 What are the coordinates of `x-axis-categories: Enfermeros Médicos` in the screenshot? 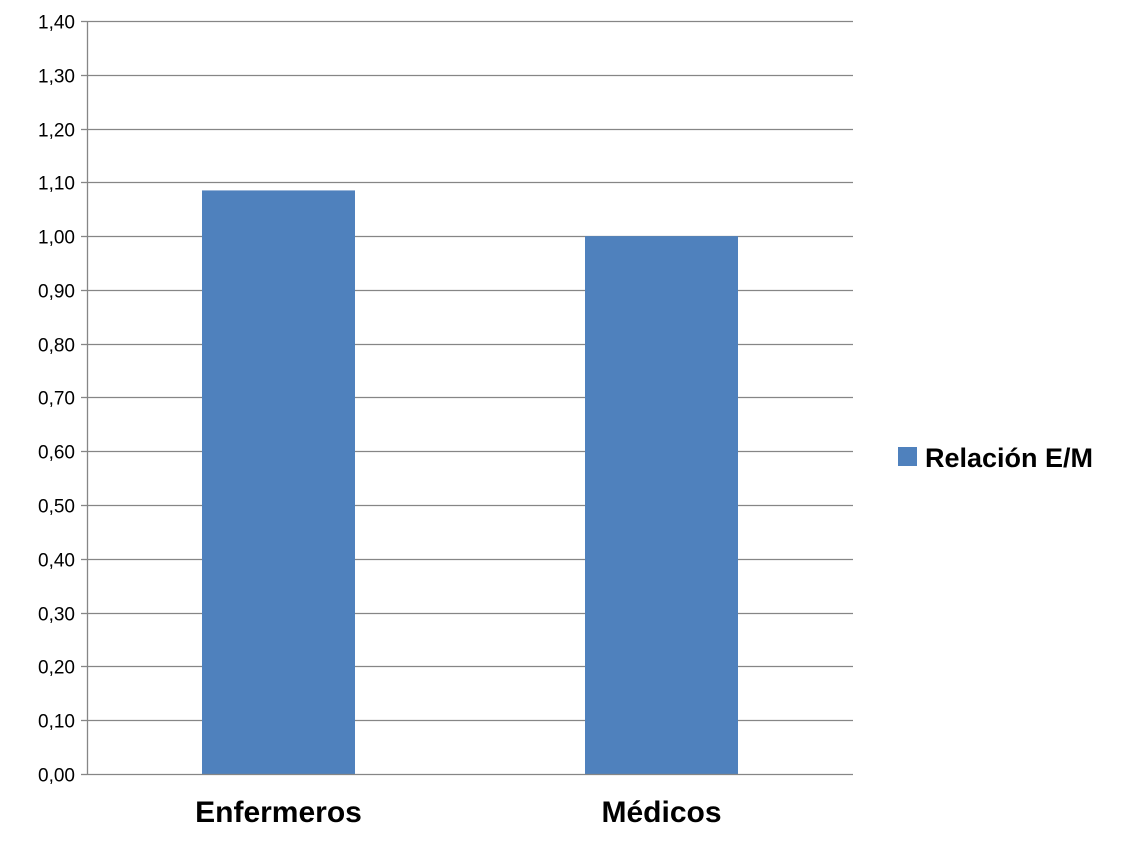 It's located at (458, 812).